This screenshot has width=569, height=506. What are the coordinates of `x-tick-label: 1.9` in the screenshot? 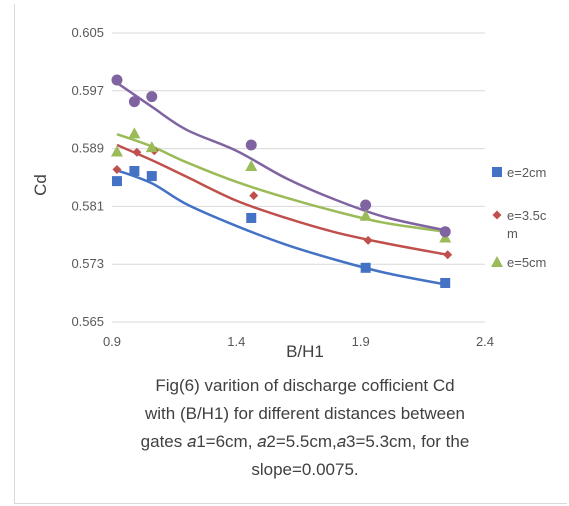 It's located at (361, 341).